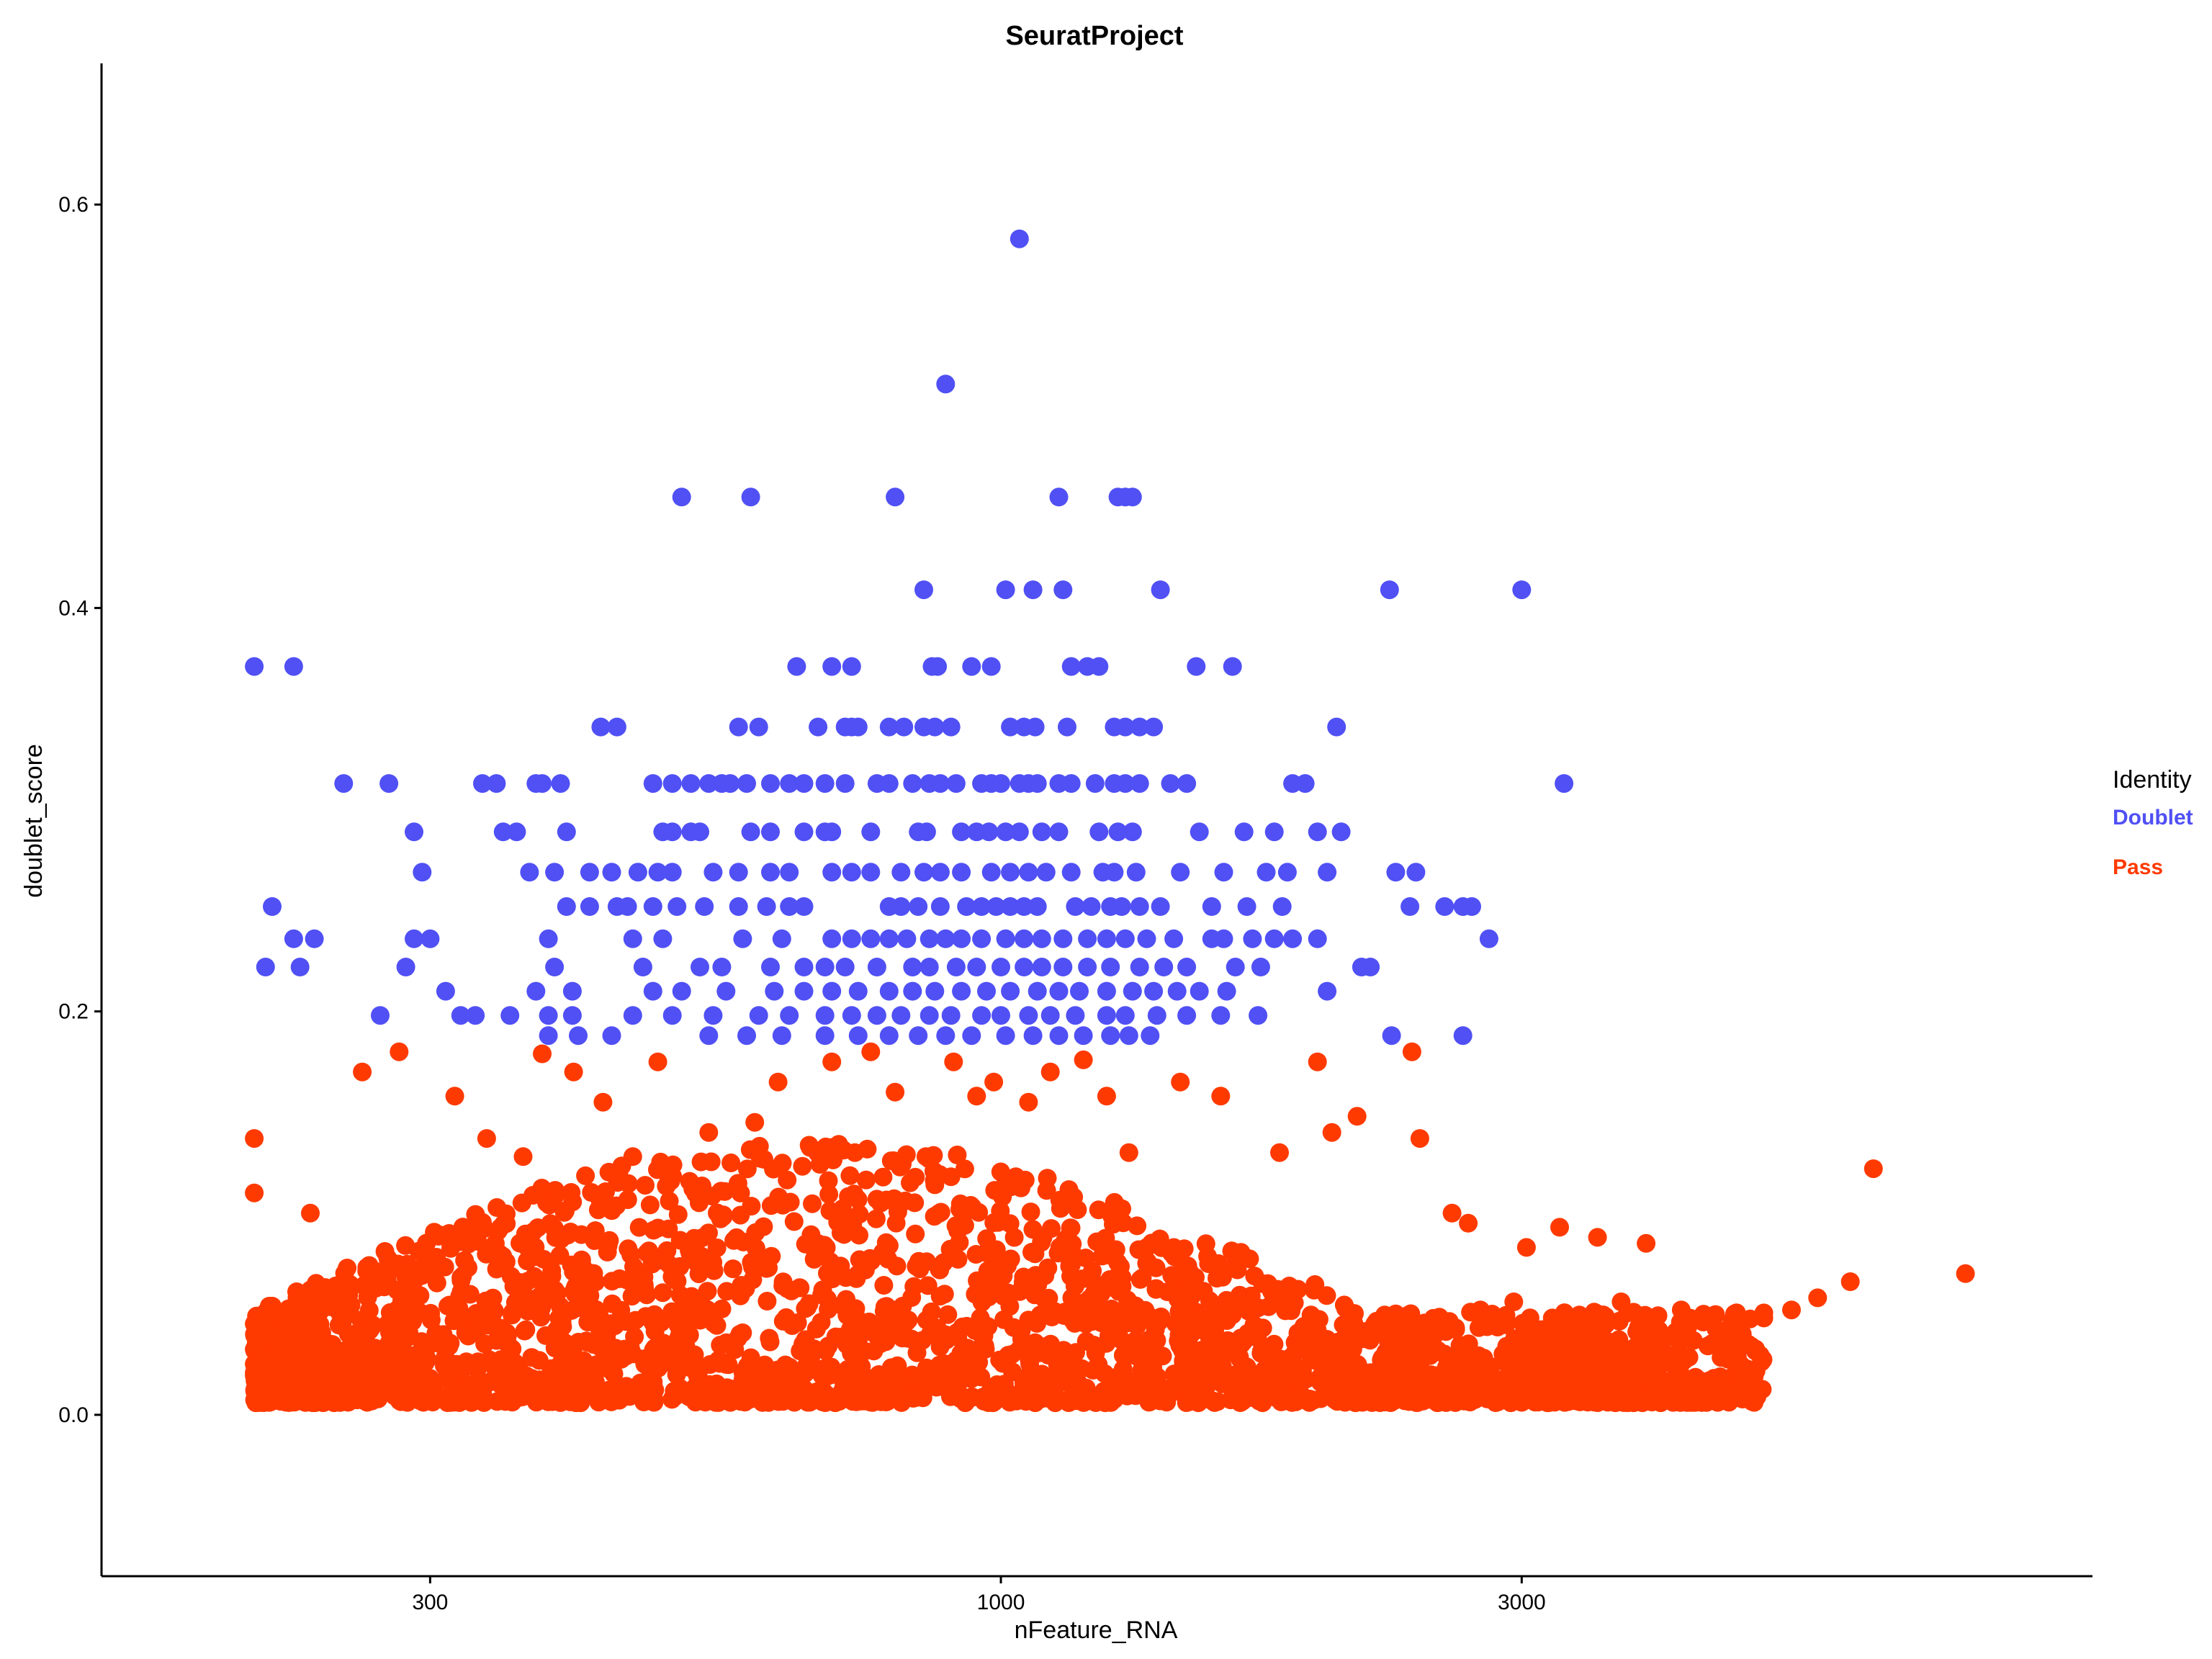 The height and width of the screenshot is (1659, 2212). Describe the element at coordinates (1097, 1631) in the screenshot. I see `x-axis-title: nFeature_RNA` at that location.